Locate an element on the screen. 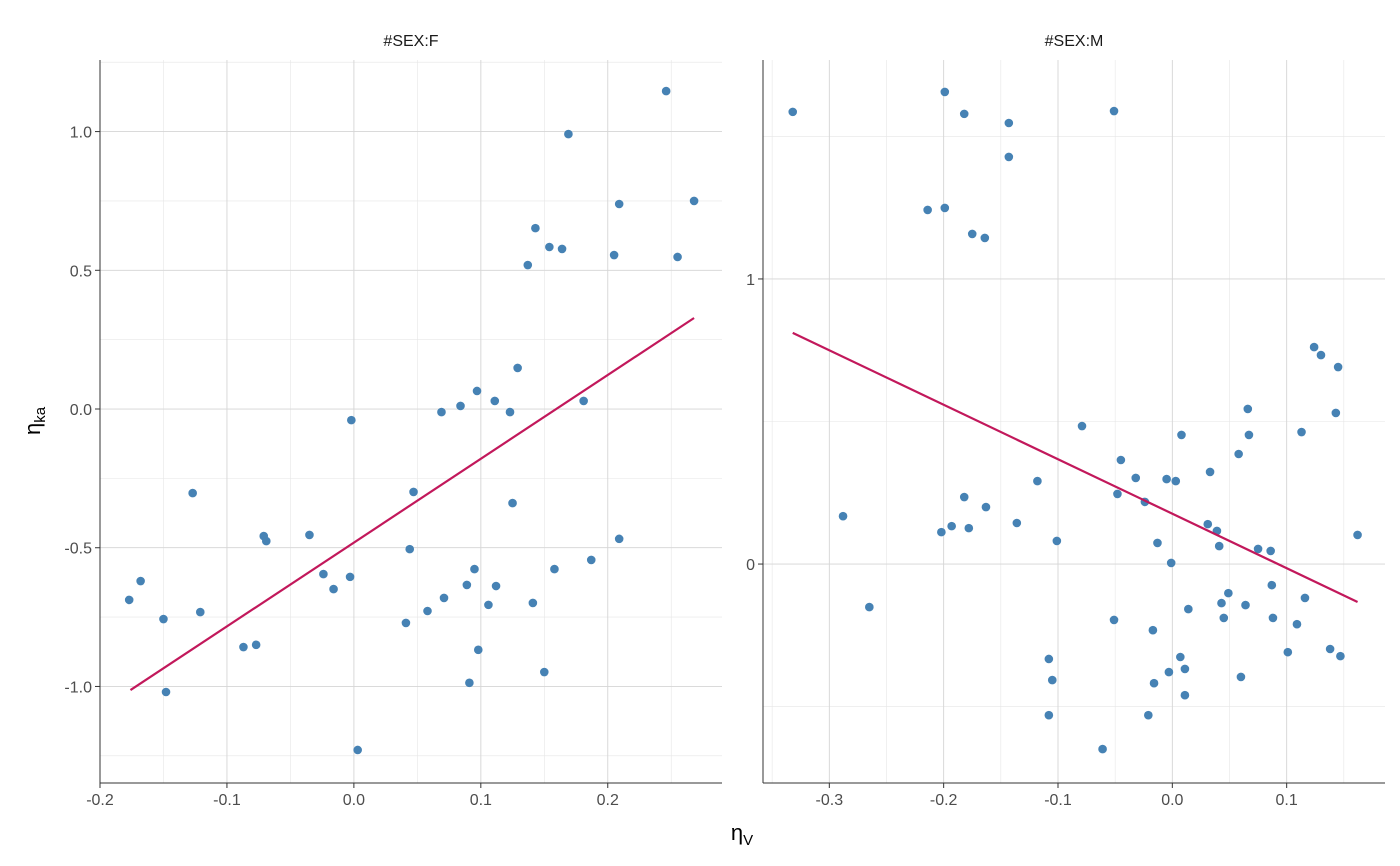 The width and height of the screenshot is (1400, 866). y-tick-label: 1.0 is located at coordinates (81, 133).